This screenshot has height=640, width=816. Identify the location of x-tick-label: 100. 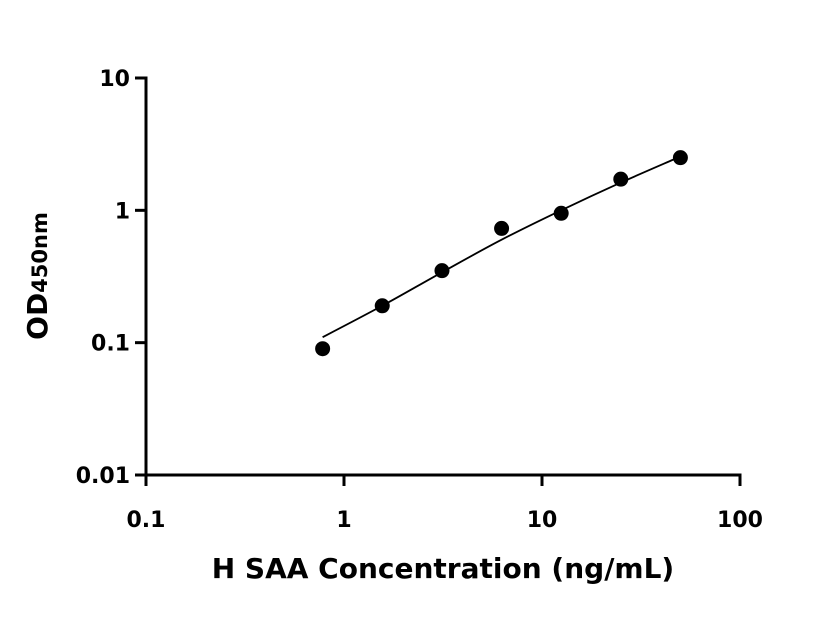
(740, 520).